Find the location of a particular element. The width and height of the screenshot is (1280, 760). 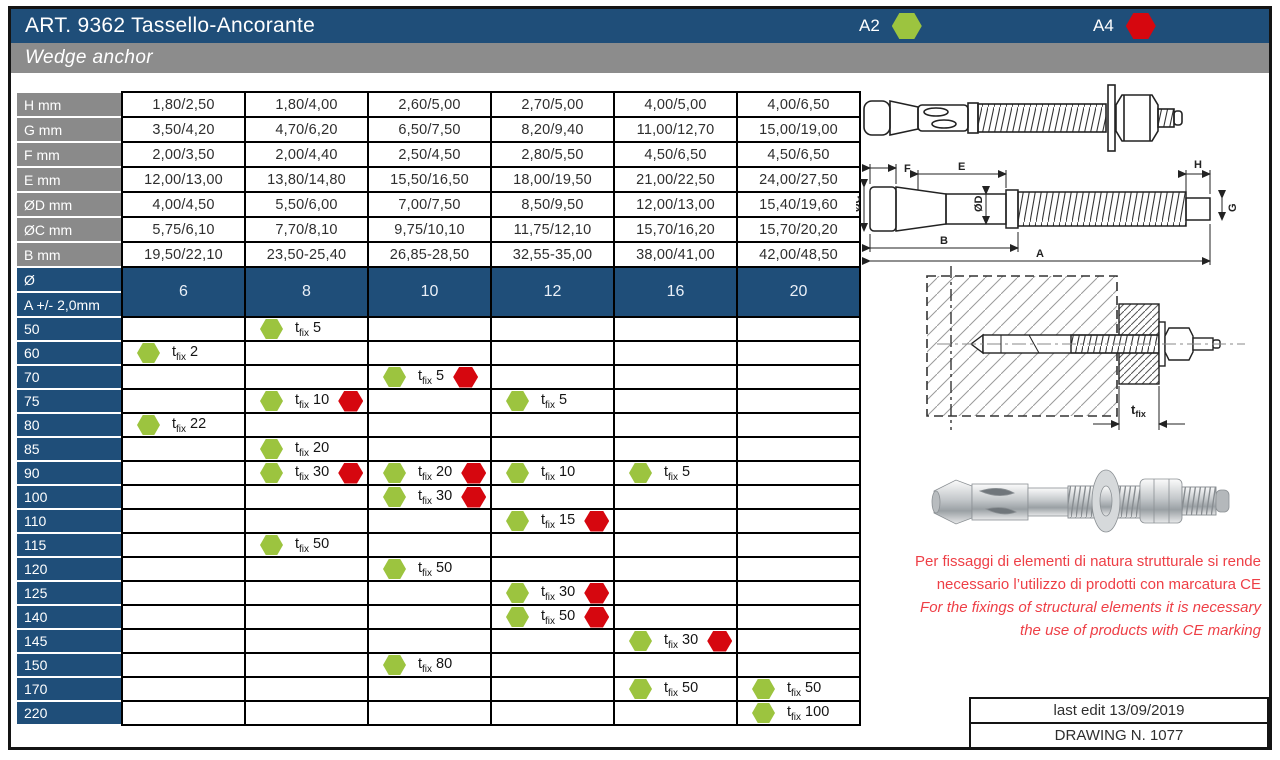

tfix-cell: tfix 10 is located at coordinates (552, 473).